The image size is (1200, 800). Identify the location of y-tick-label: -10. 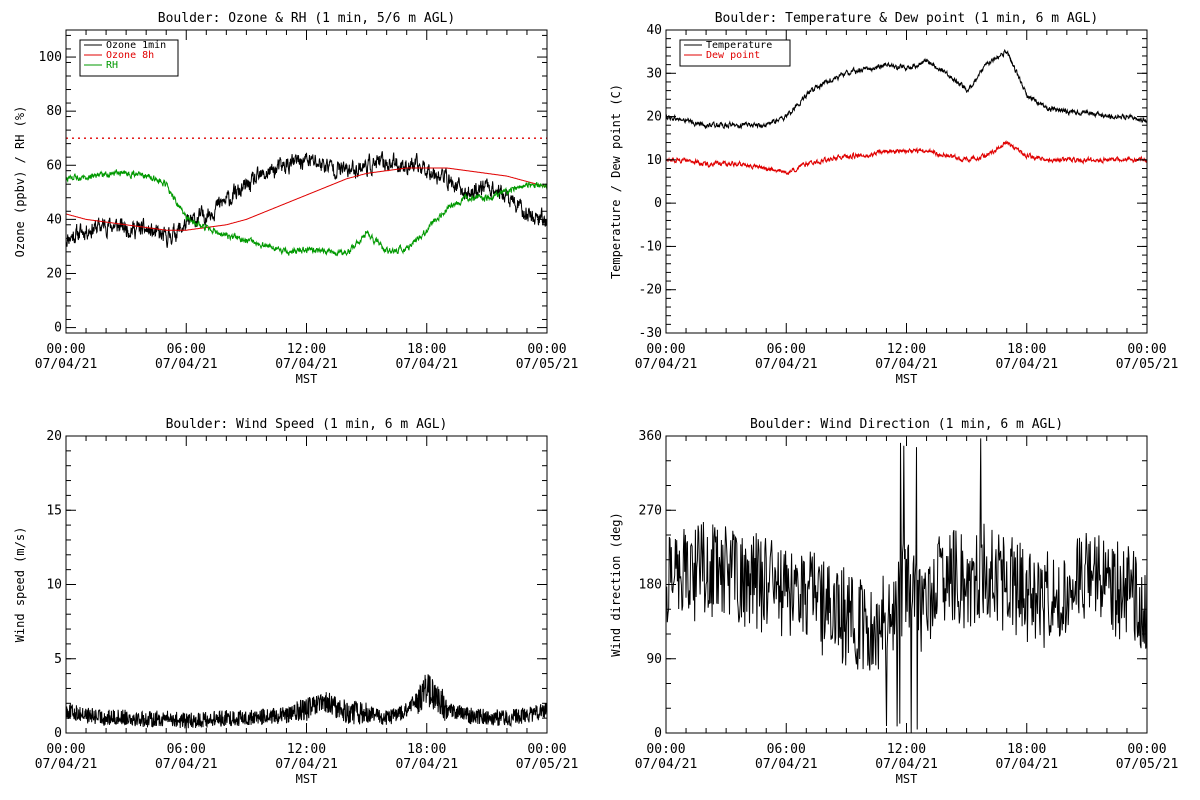
(650, 246).